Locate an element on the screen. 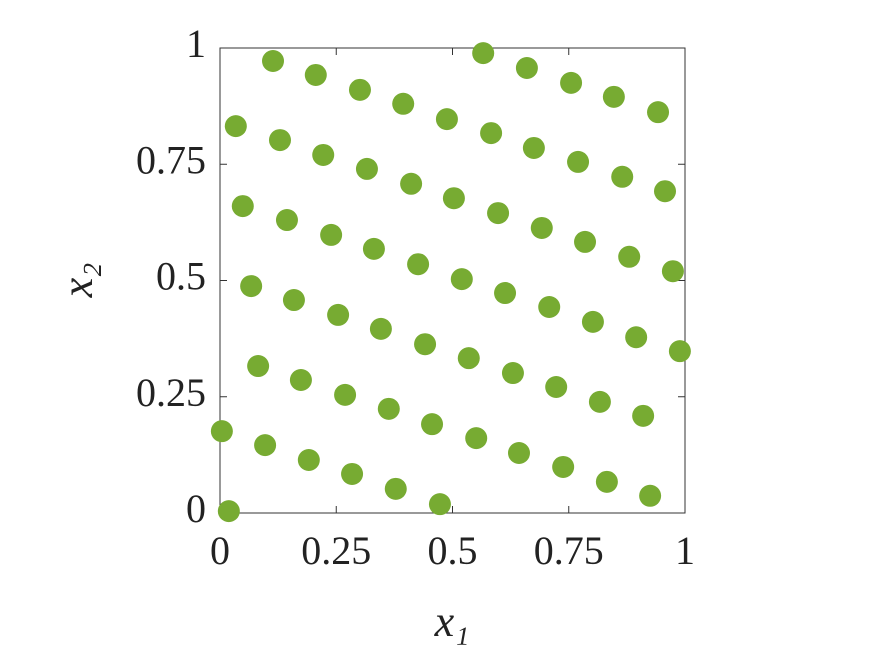 This screenshot has height=656, width=875. x-tick-label: 0.5 is located at coordinates (453, 550).